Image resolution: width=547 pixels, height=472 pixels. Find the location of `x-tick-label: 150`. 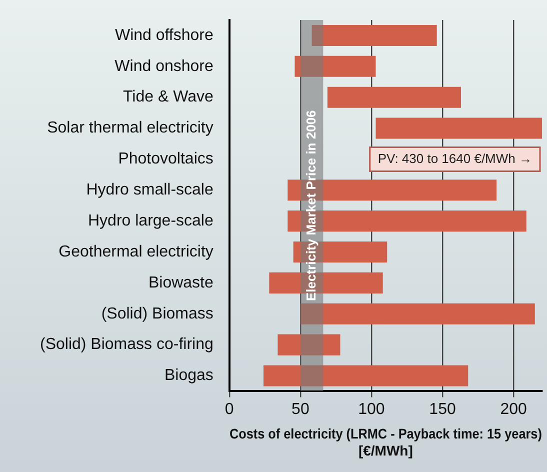

x-tick-label: 150 is located at coordinates (442, 409).